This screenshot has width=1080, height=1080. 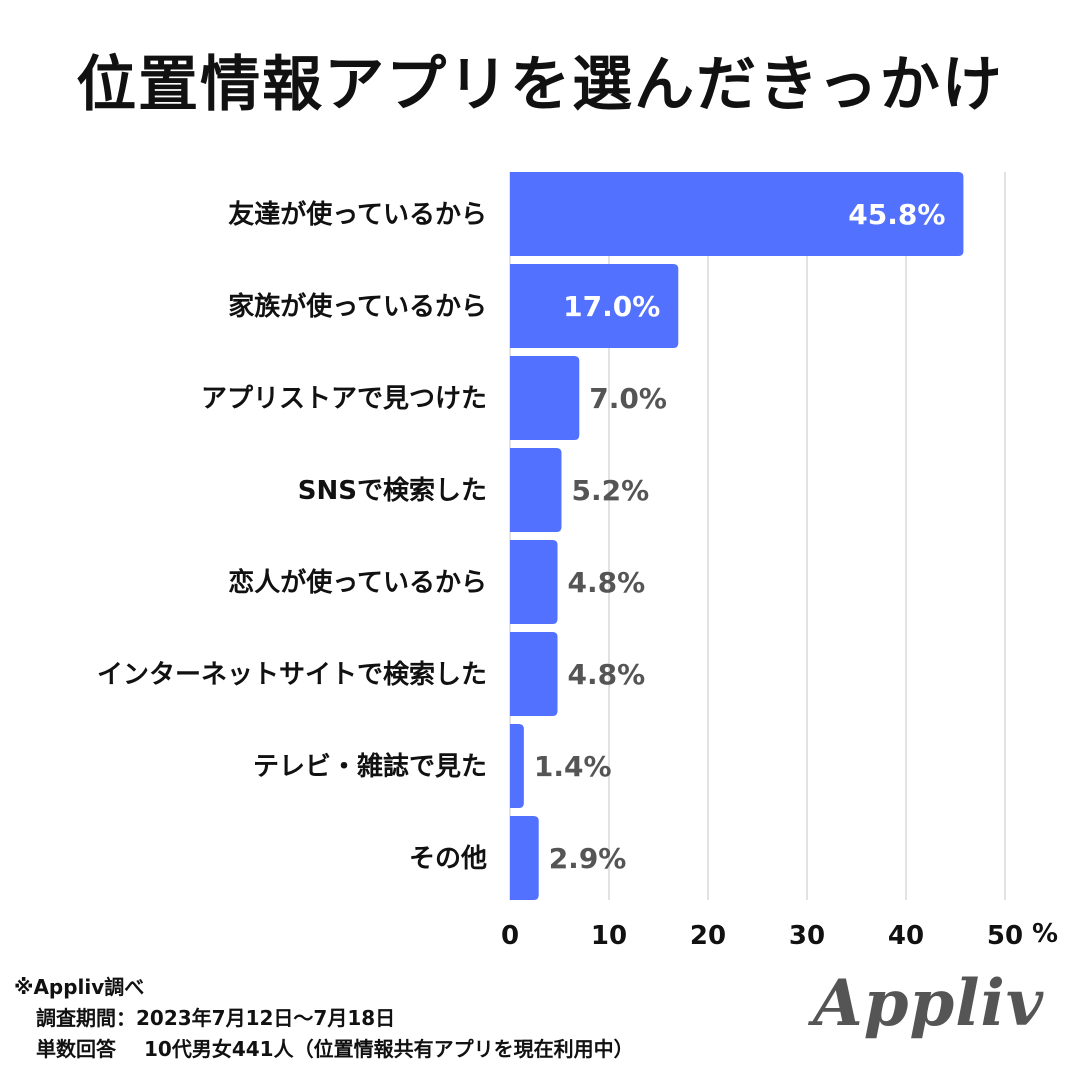 I want to click on x-tick-label: 10, so click(x=609, y=936).